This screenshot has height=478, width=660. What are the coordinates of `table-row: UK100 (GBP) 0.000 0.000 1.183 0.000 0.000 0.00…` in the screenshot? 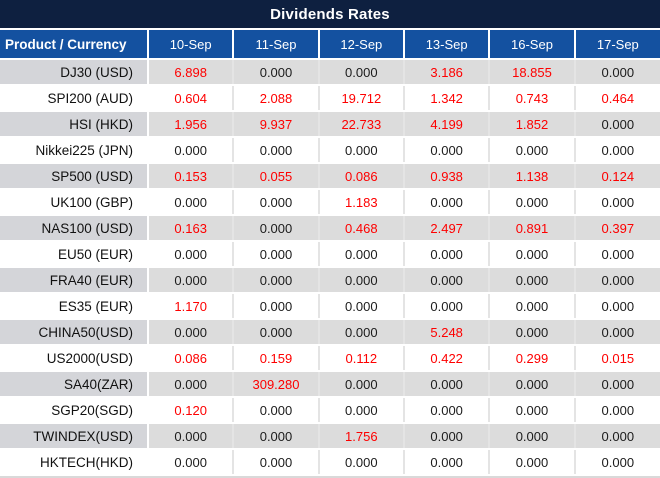 It's located at (330, 202).